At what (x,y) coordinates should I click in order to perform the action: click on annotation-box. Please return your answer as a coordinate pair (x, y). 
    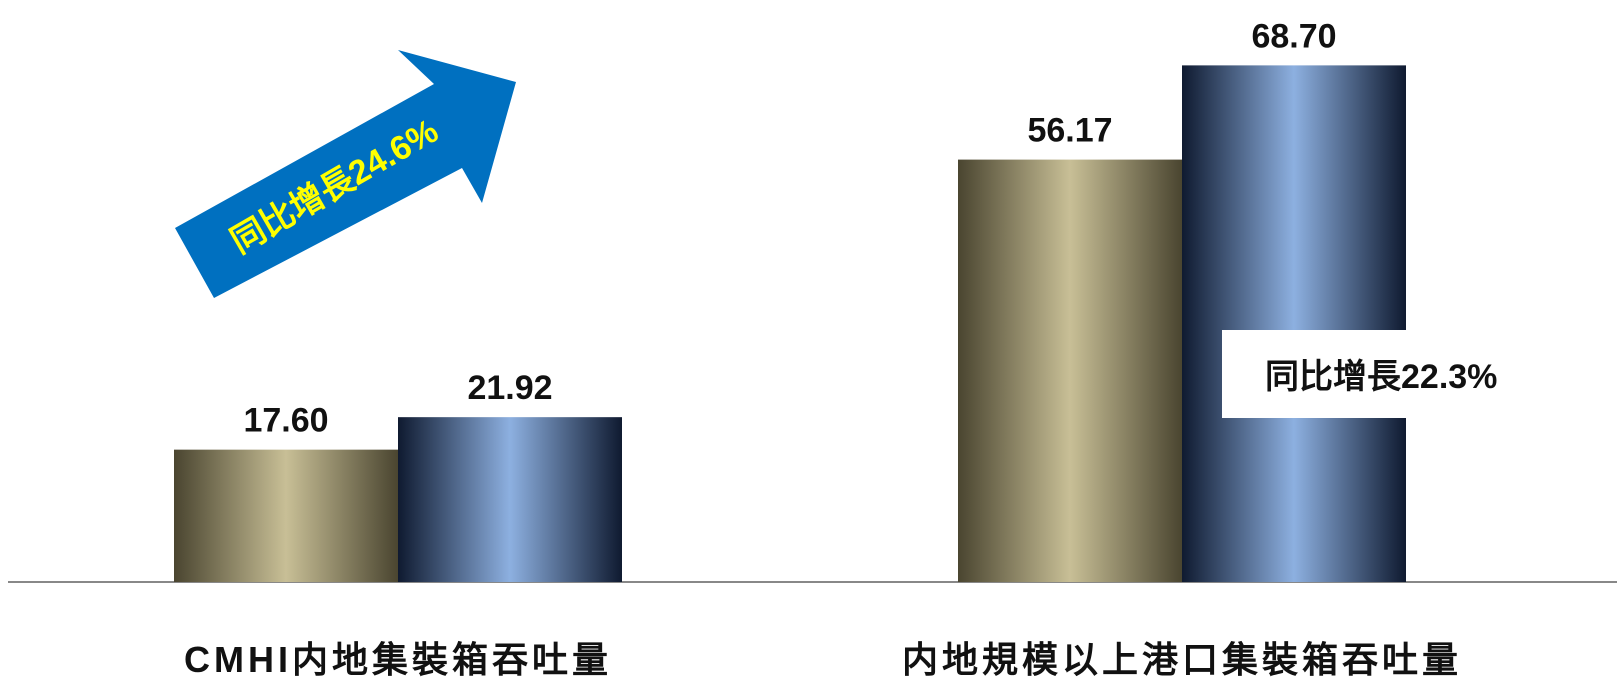
    Looking at the image, I should click on (1377, 374).